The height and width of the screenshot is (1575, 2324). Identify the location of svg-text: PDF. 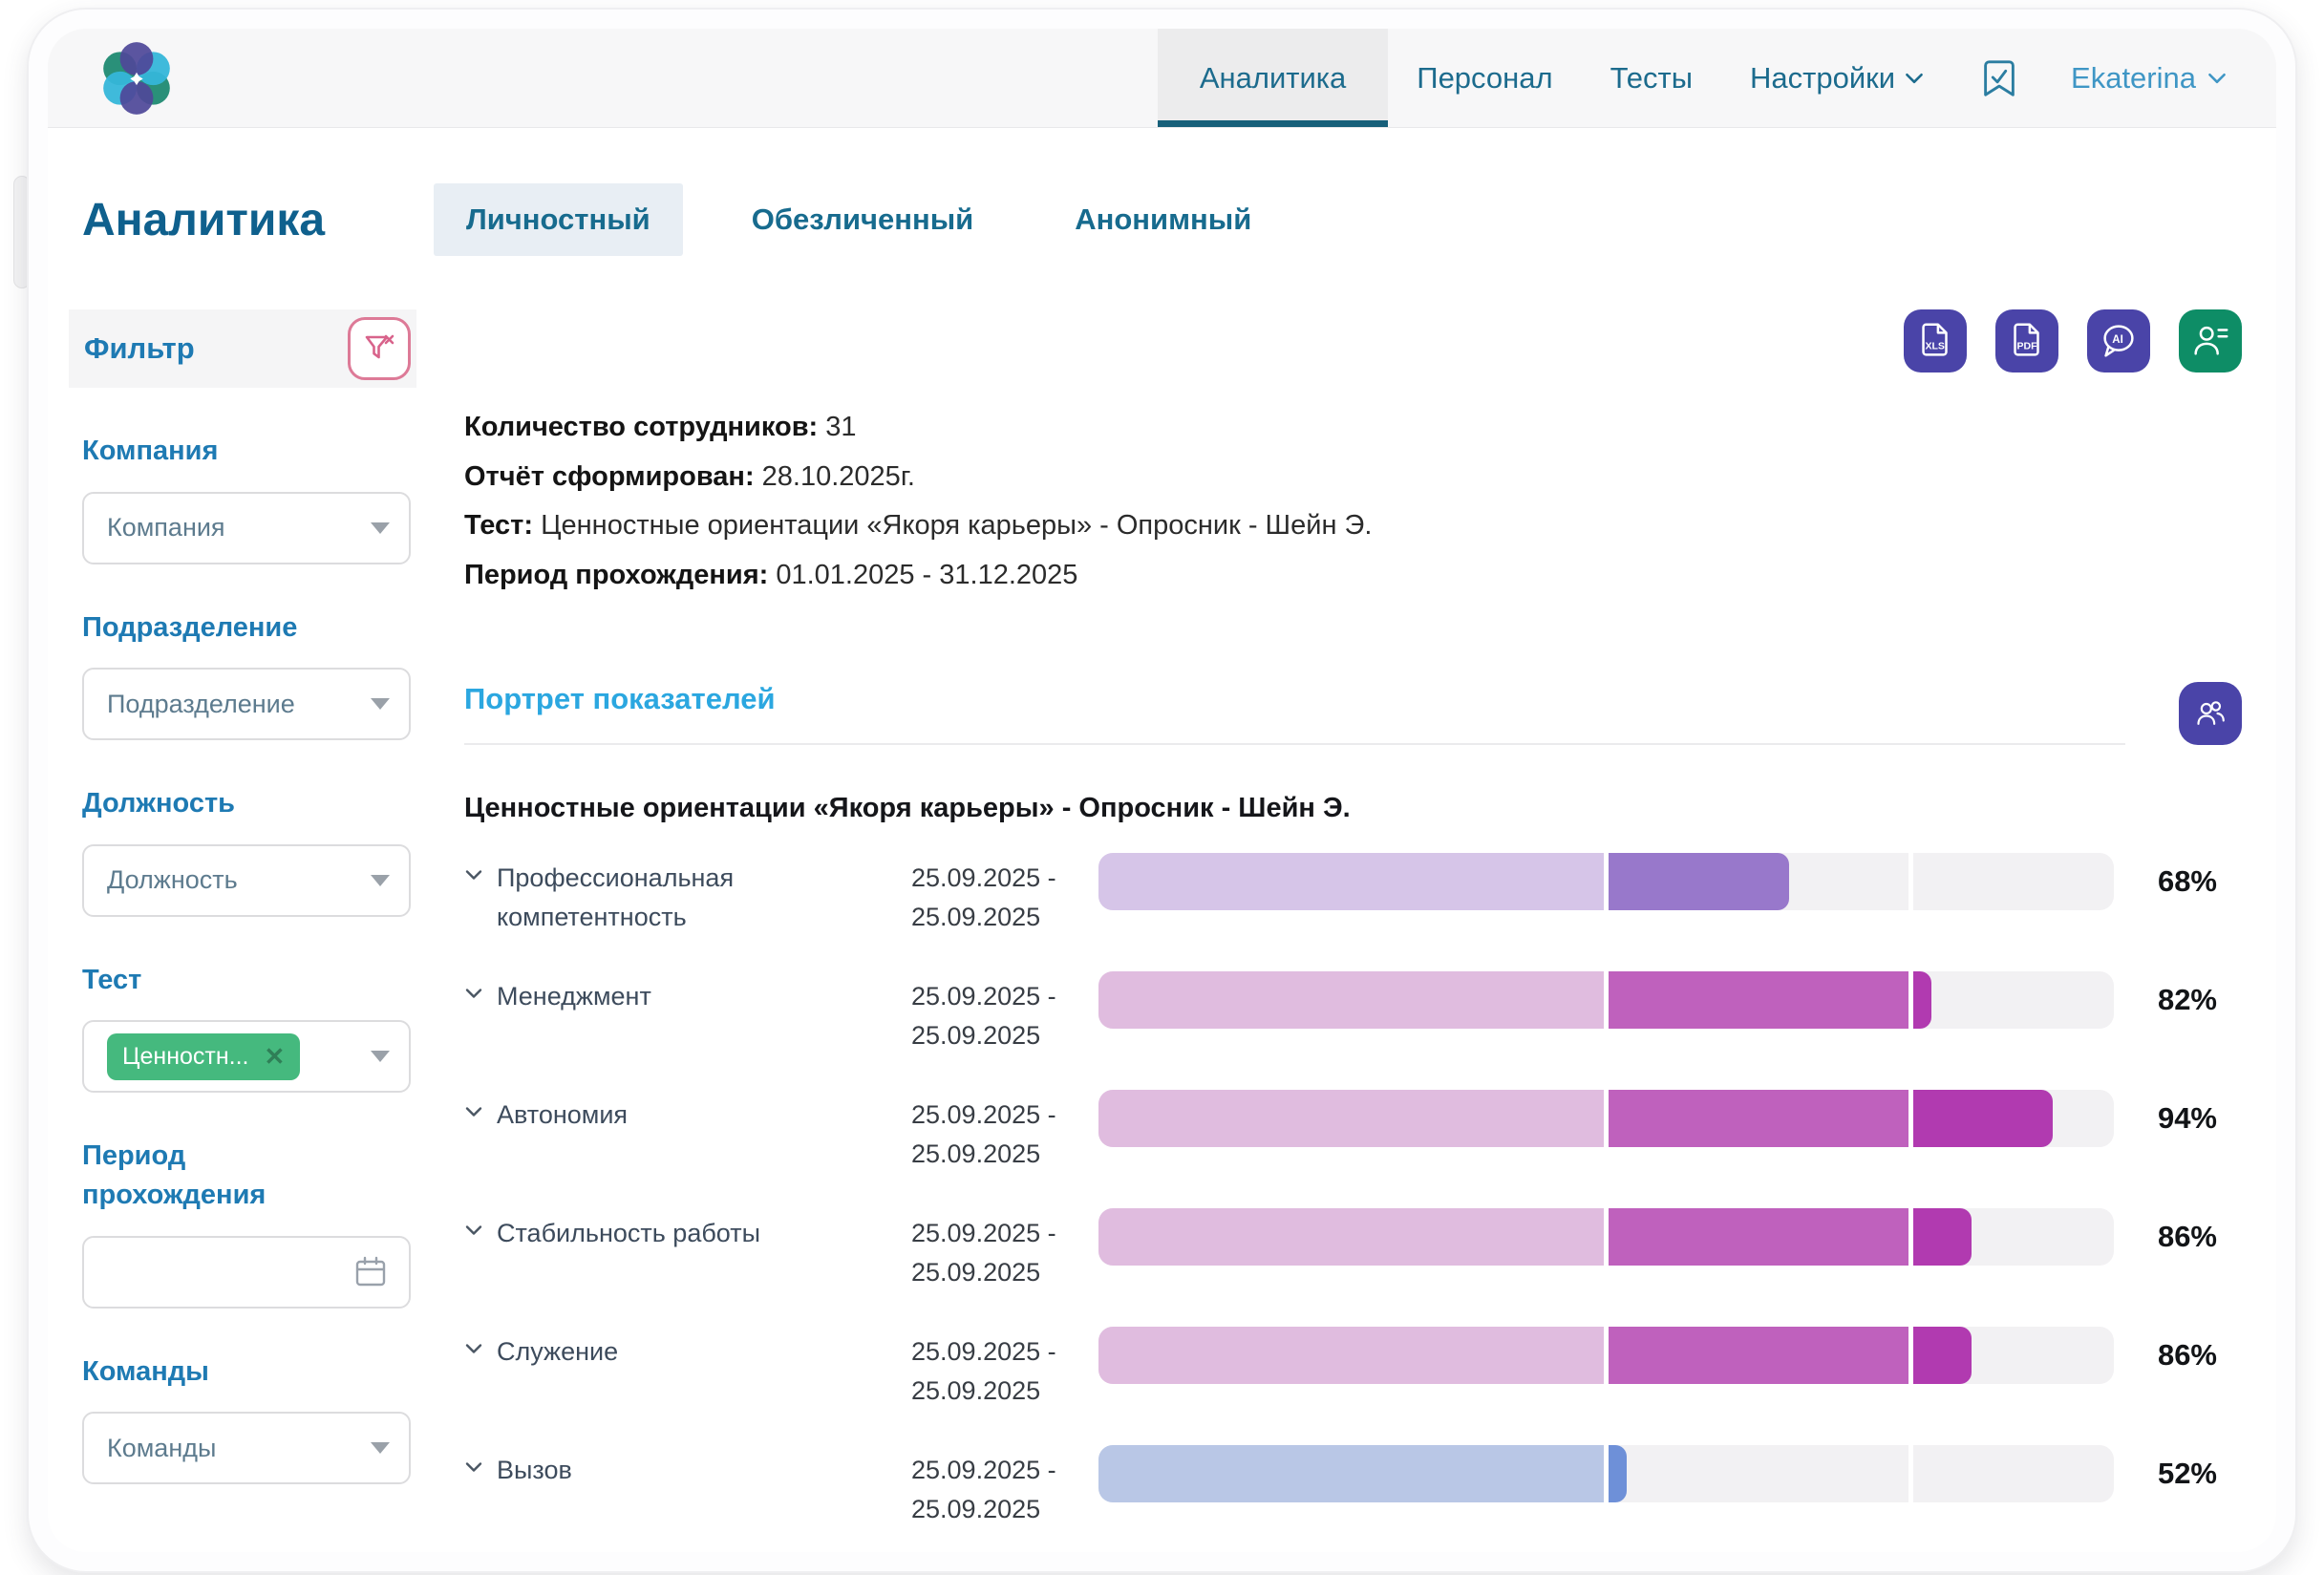
(2026, 346).